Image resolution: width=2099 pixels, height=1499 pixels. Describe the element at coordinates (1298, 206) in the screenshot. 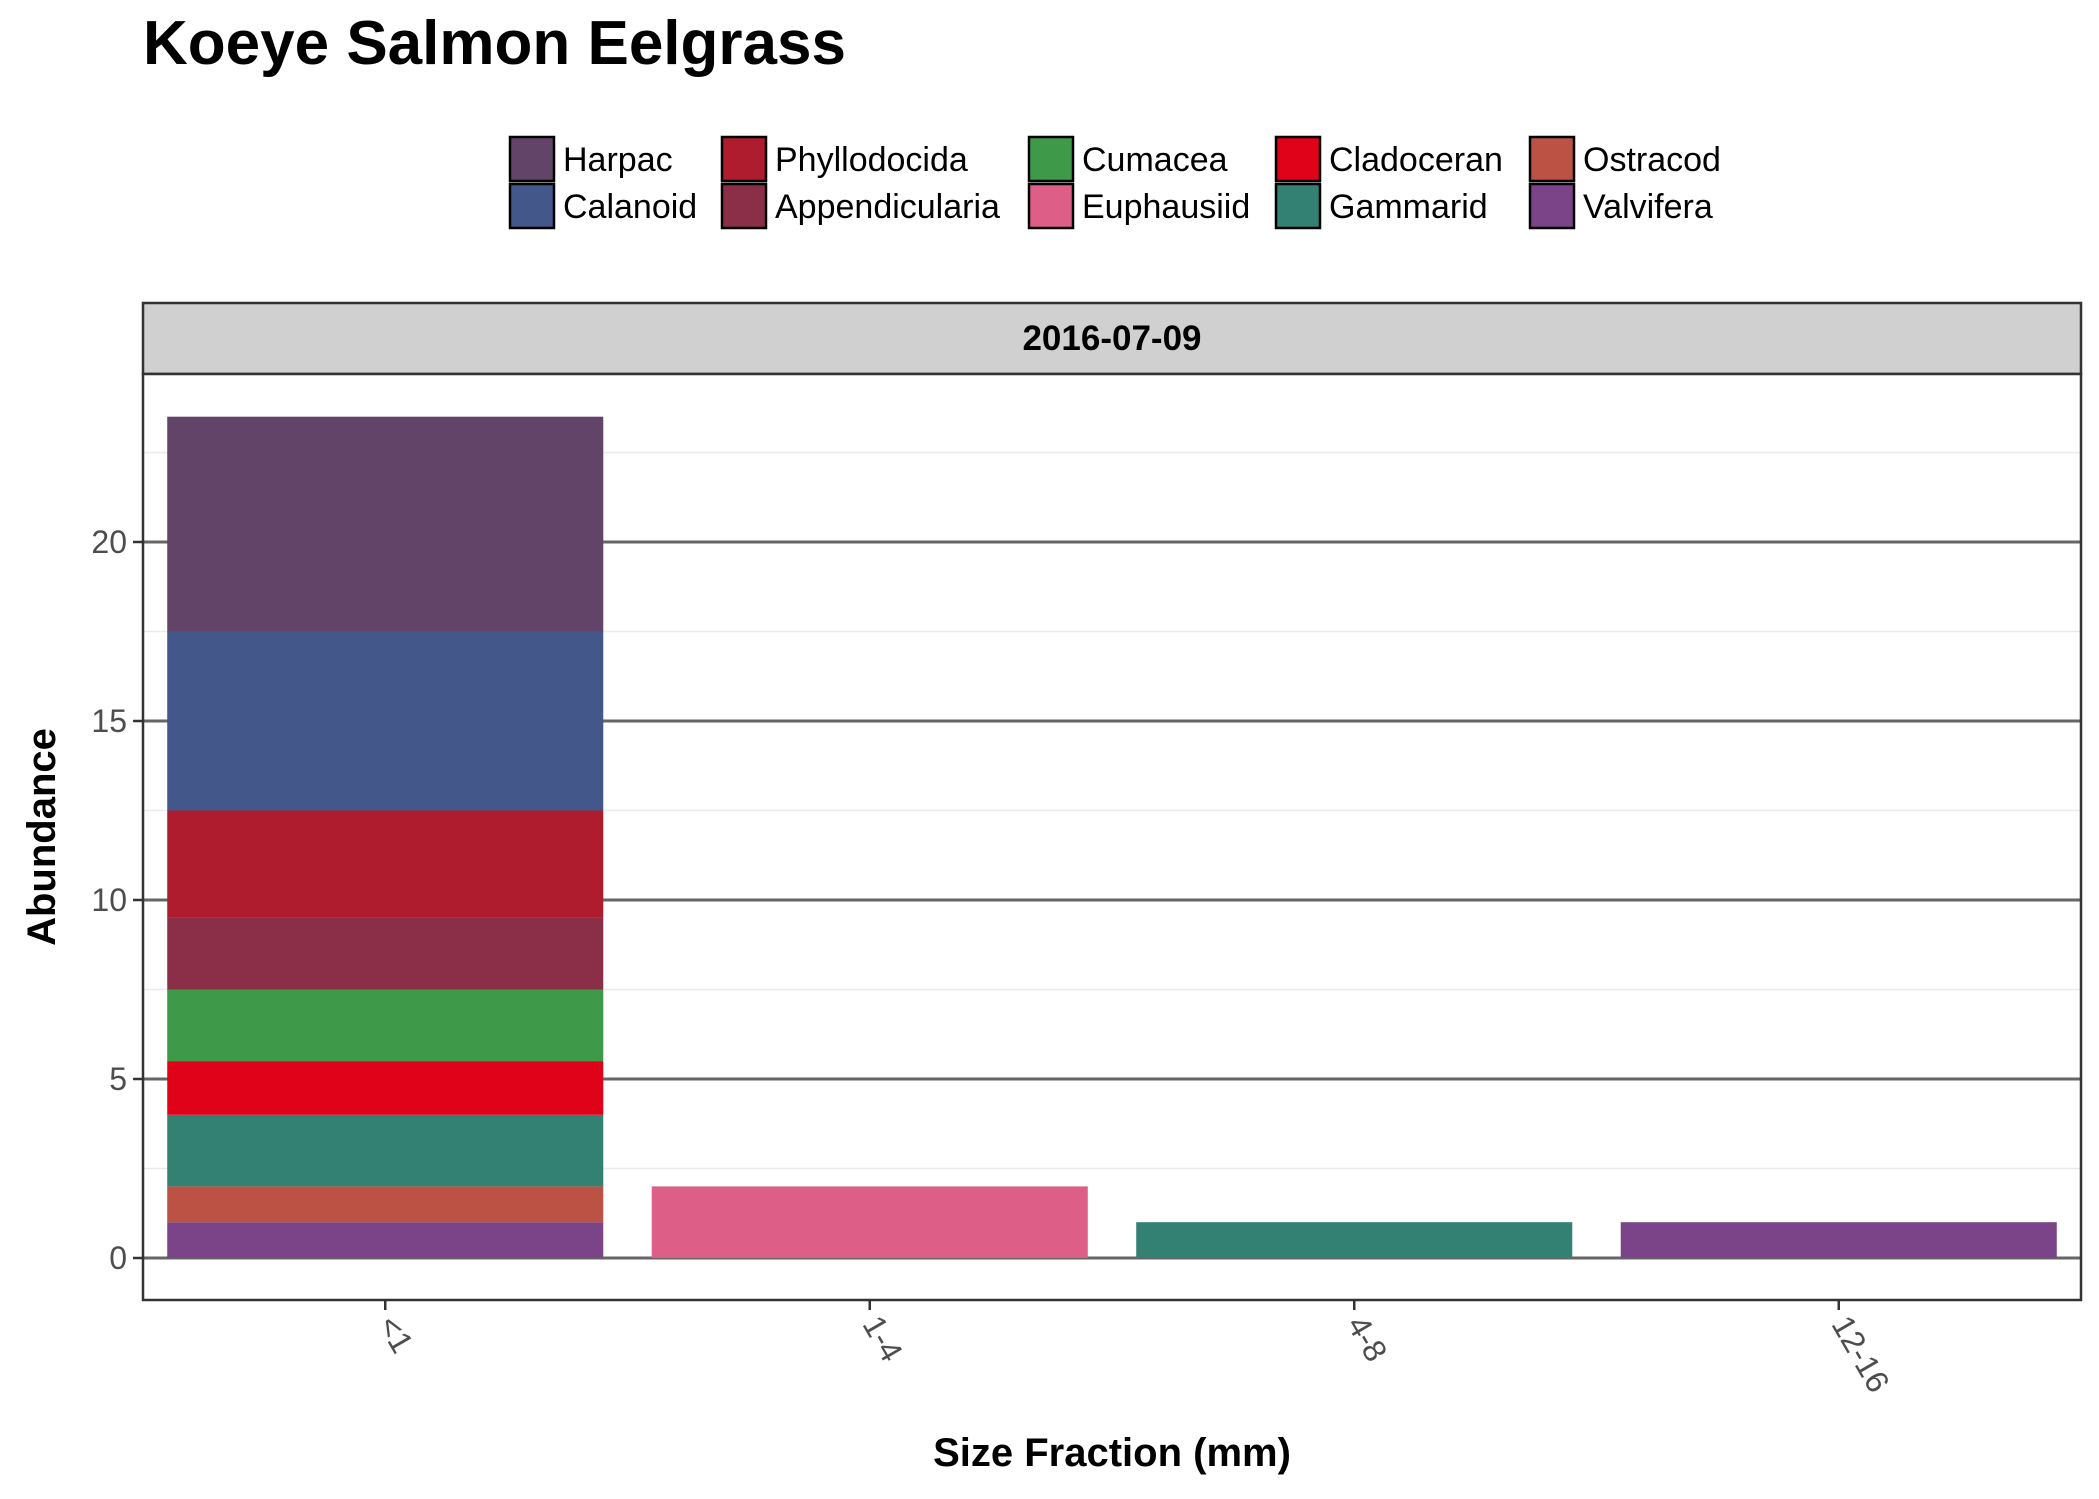

I see `legend-key-gammarid` at that location.